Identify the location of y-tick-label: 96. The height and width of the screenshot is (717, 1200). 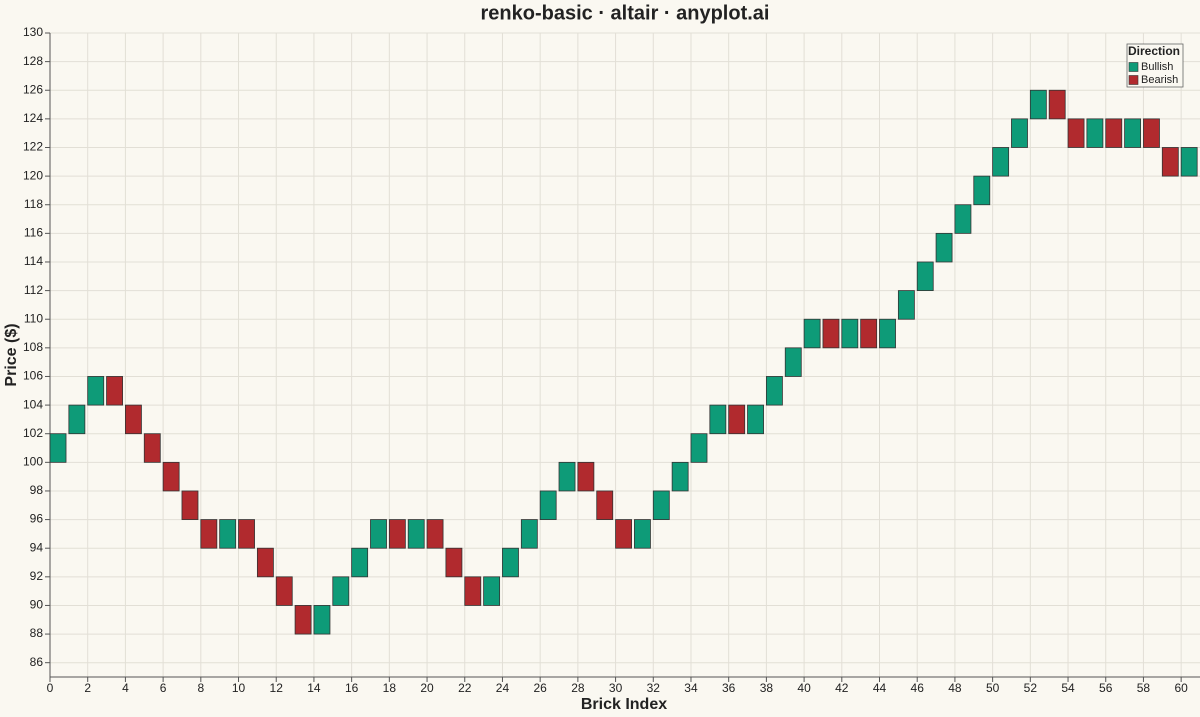
(37, 519).